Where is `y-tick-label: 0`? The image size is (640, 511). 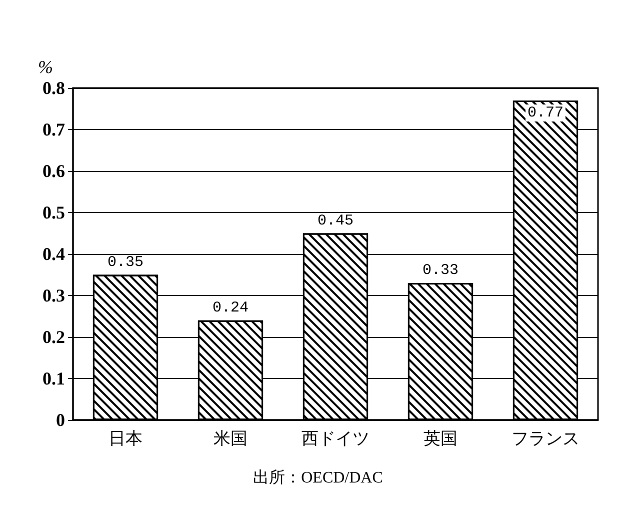 y-tick-label: 0 is located at coordinates (60, 420).